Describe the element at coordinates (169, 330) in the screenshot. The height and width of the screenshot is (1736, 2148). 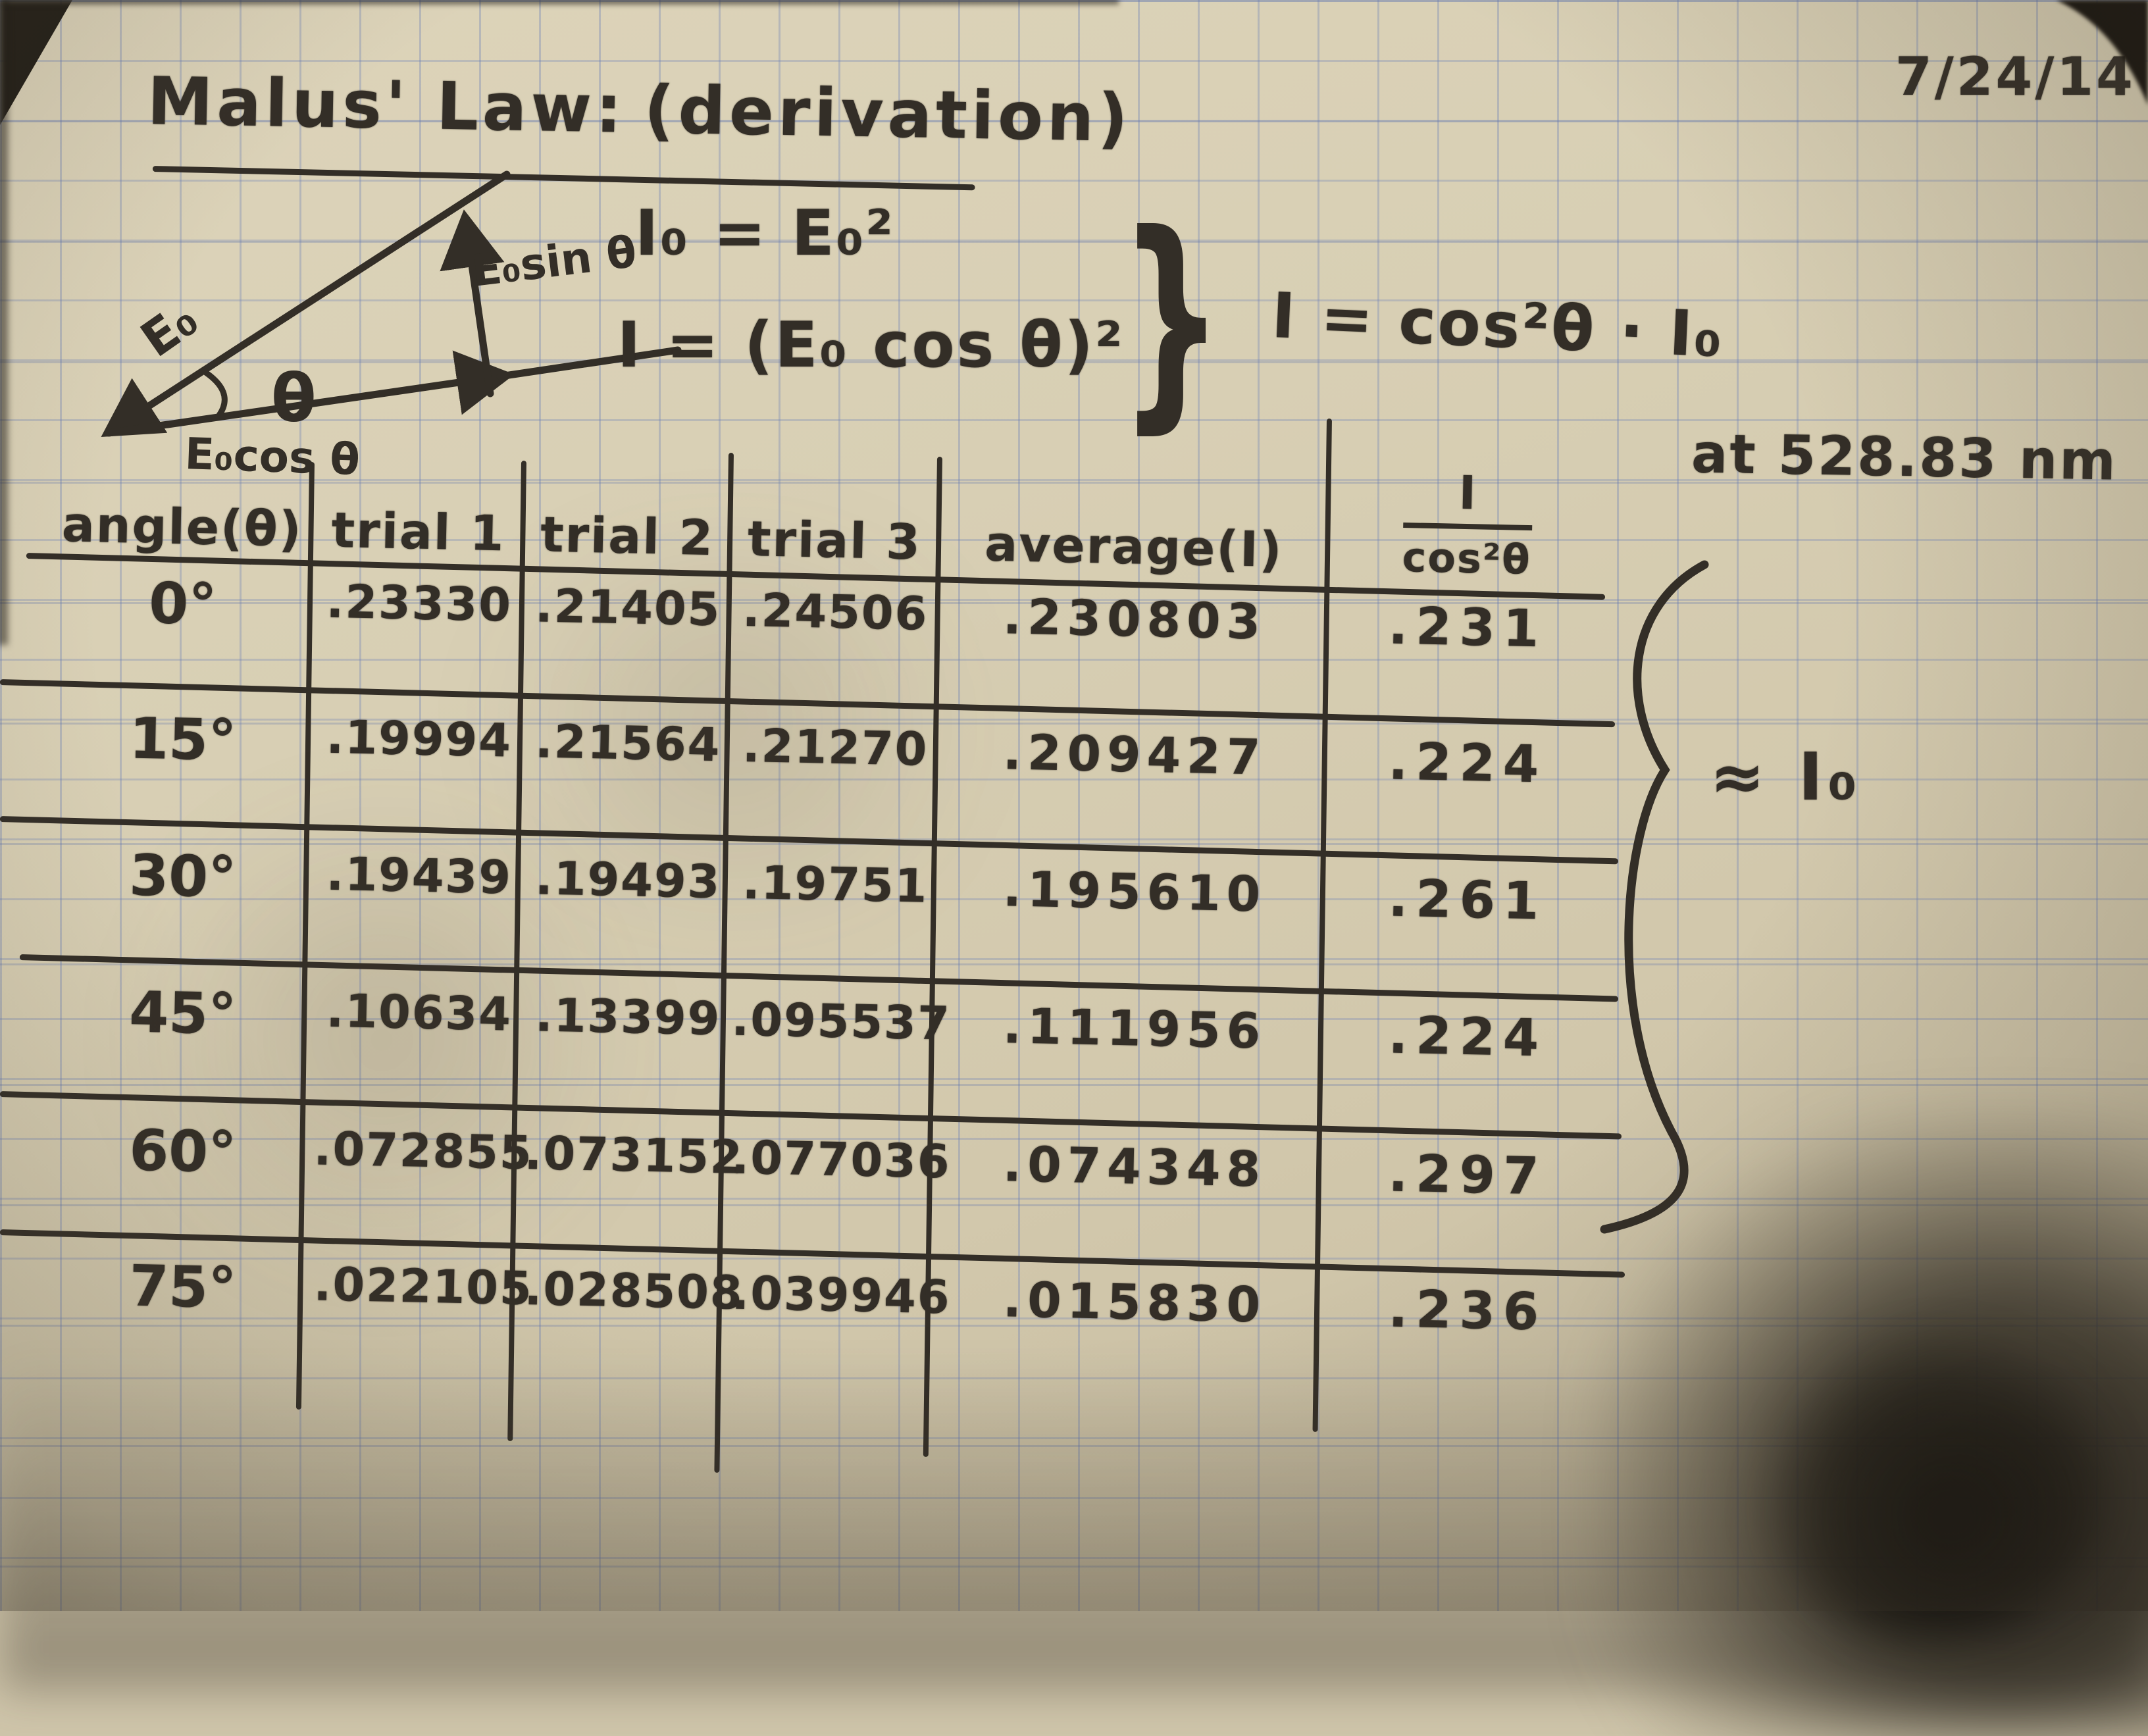
I see `e0-label: E₀` at that location.